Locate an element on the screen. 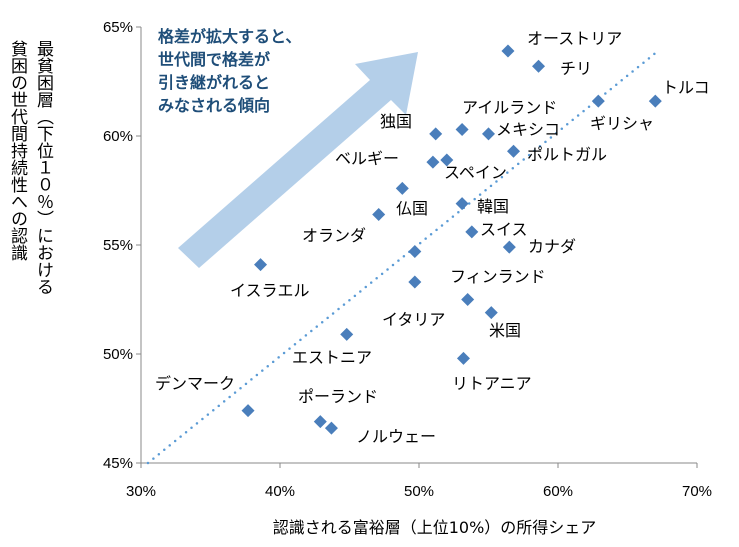 The width and height of the screenshot is (739, 547). data-label: ポルトガル is located at coordinates (567, 154).